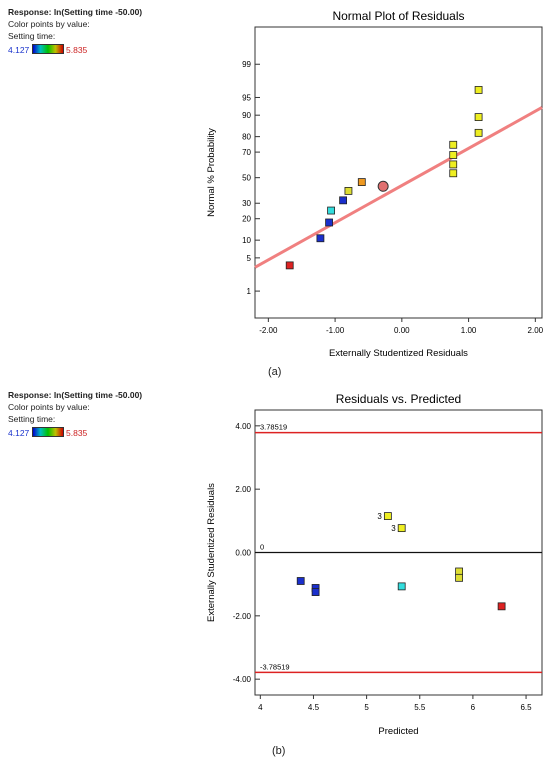  Describe the element at coordinates (268, 330) in the screenshot. I see `x-tick-label: -2.00` at that location.